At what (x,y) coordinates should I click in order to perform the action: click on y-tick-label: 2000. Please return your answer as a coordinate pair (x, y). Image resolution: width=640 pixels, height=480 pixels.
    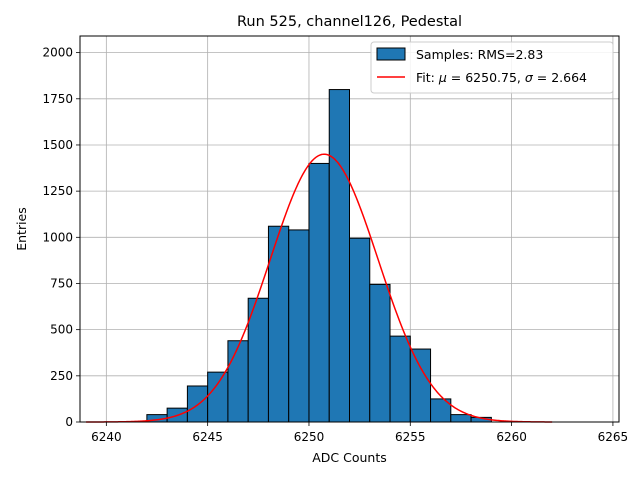
    Looking at the image, I should click on (57, 53).